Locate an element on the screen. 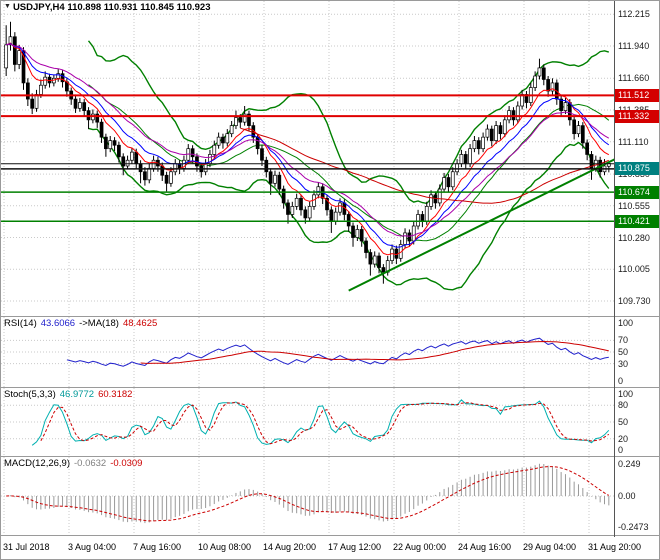 This screenshot has height=560, width=660. rsi-panel: RSI(14) 43.6066 ->MA(18) 48.4625 is located at coordinates (307, 352).